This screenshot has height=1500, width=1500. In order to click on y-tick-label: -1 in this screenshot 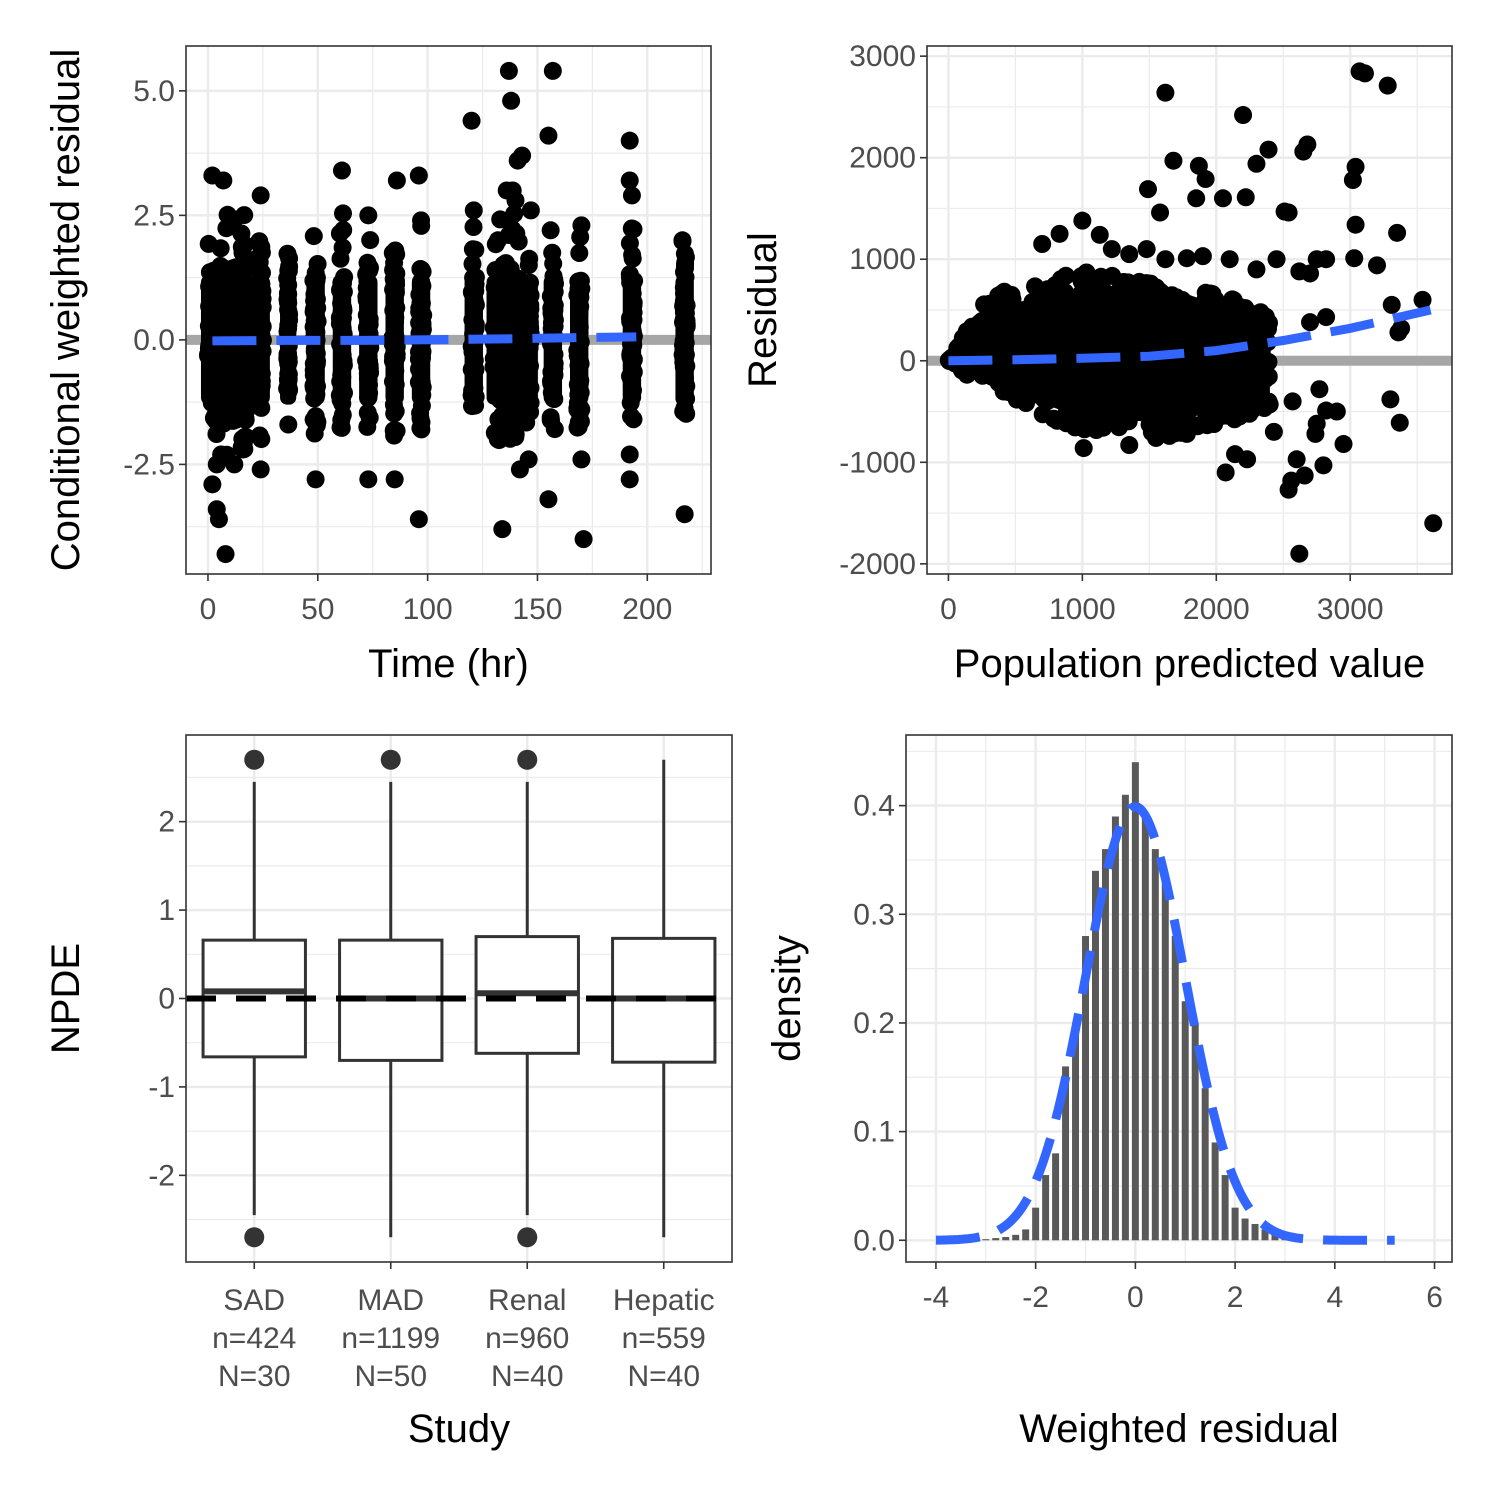, I will do `click(161, 1087)`.